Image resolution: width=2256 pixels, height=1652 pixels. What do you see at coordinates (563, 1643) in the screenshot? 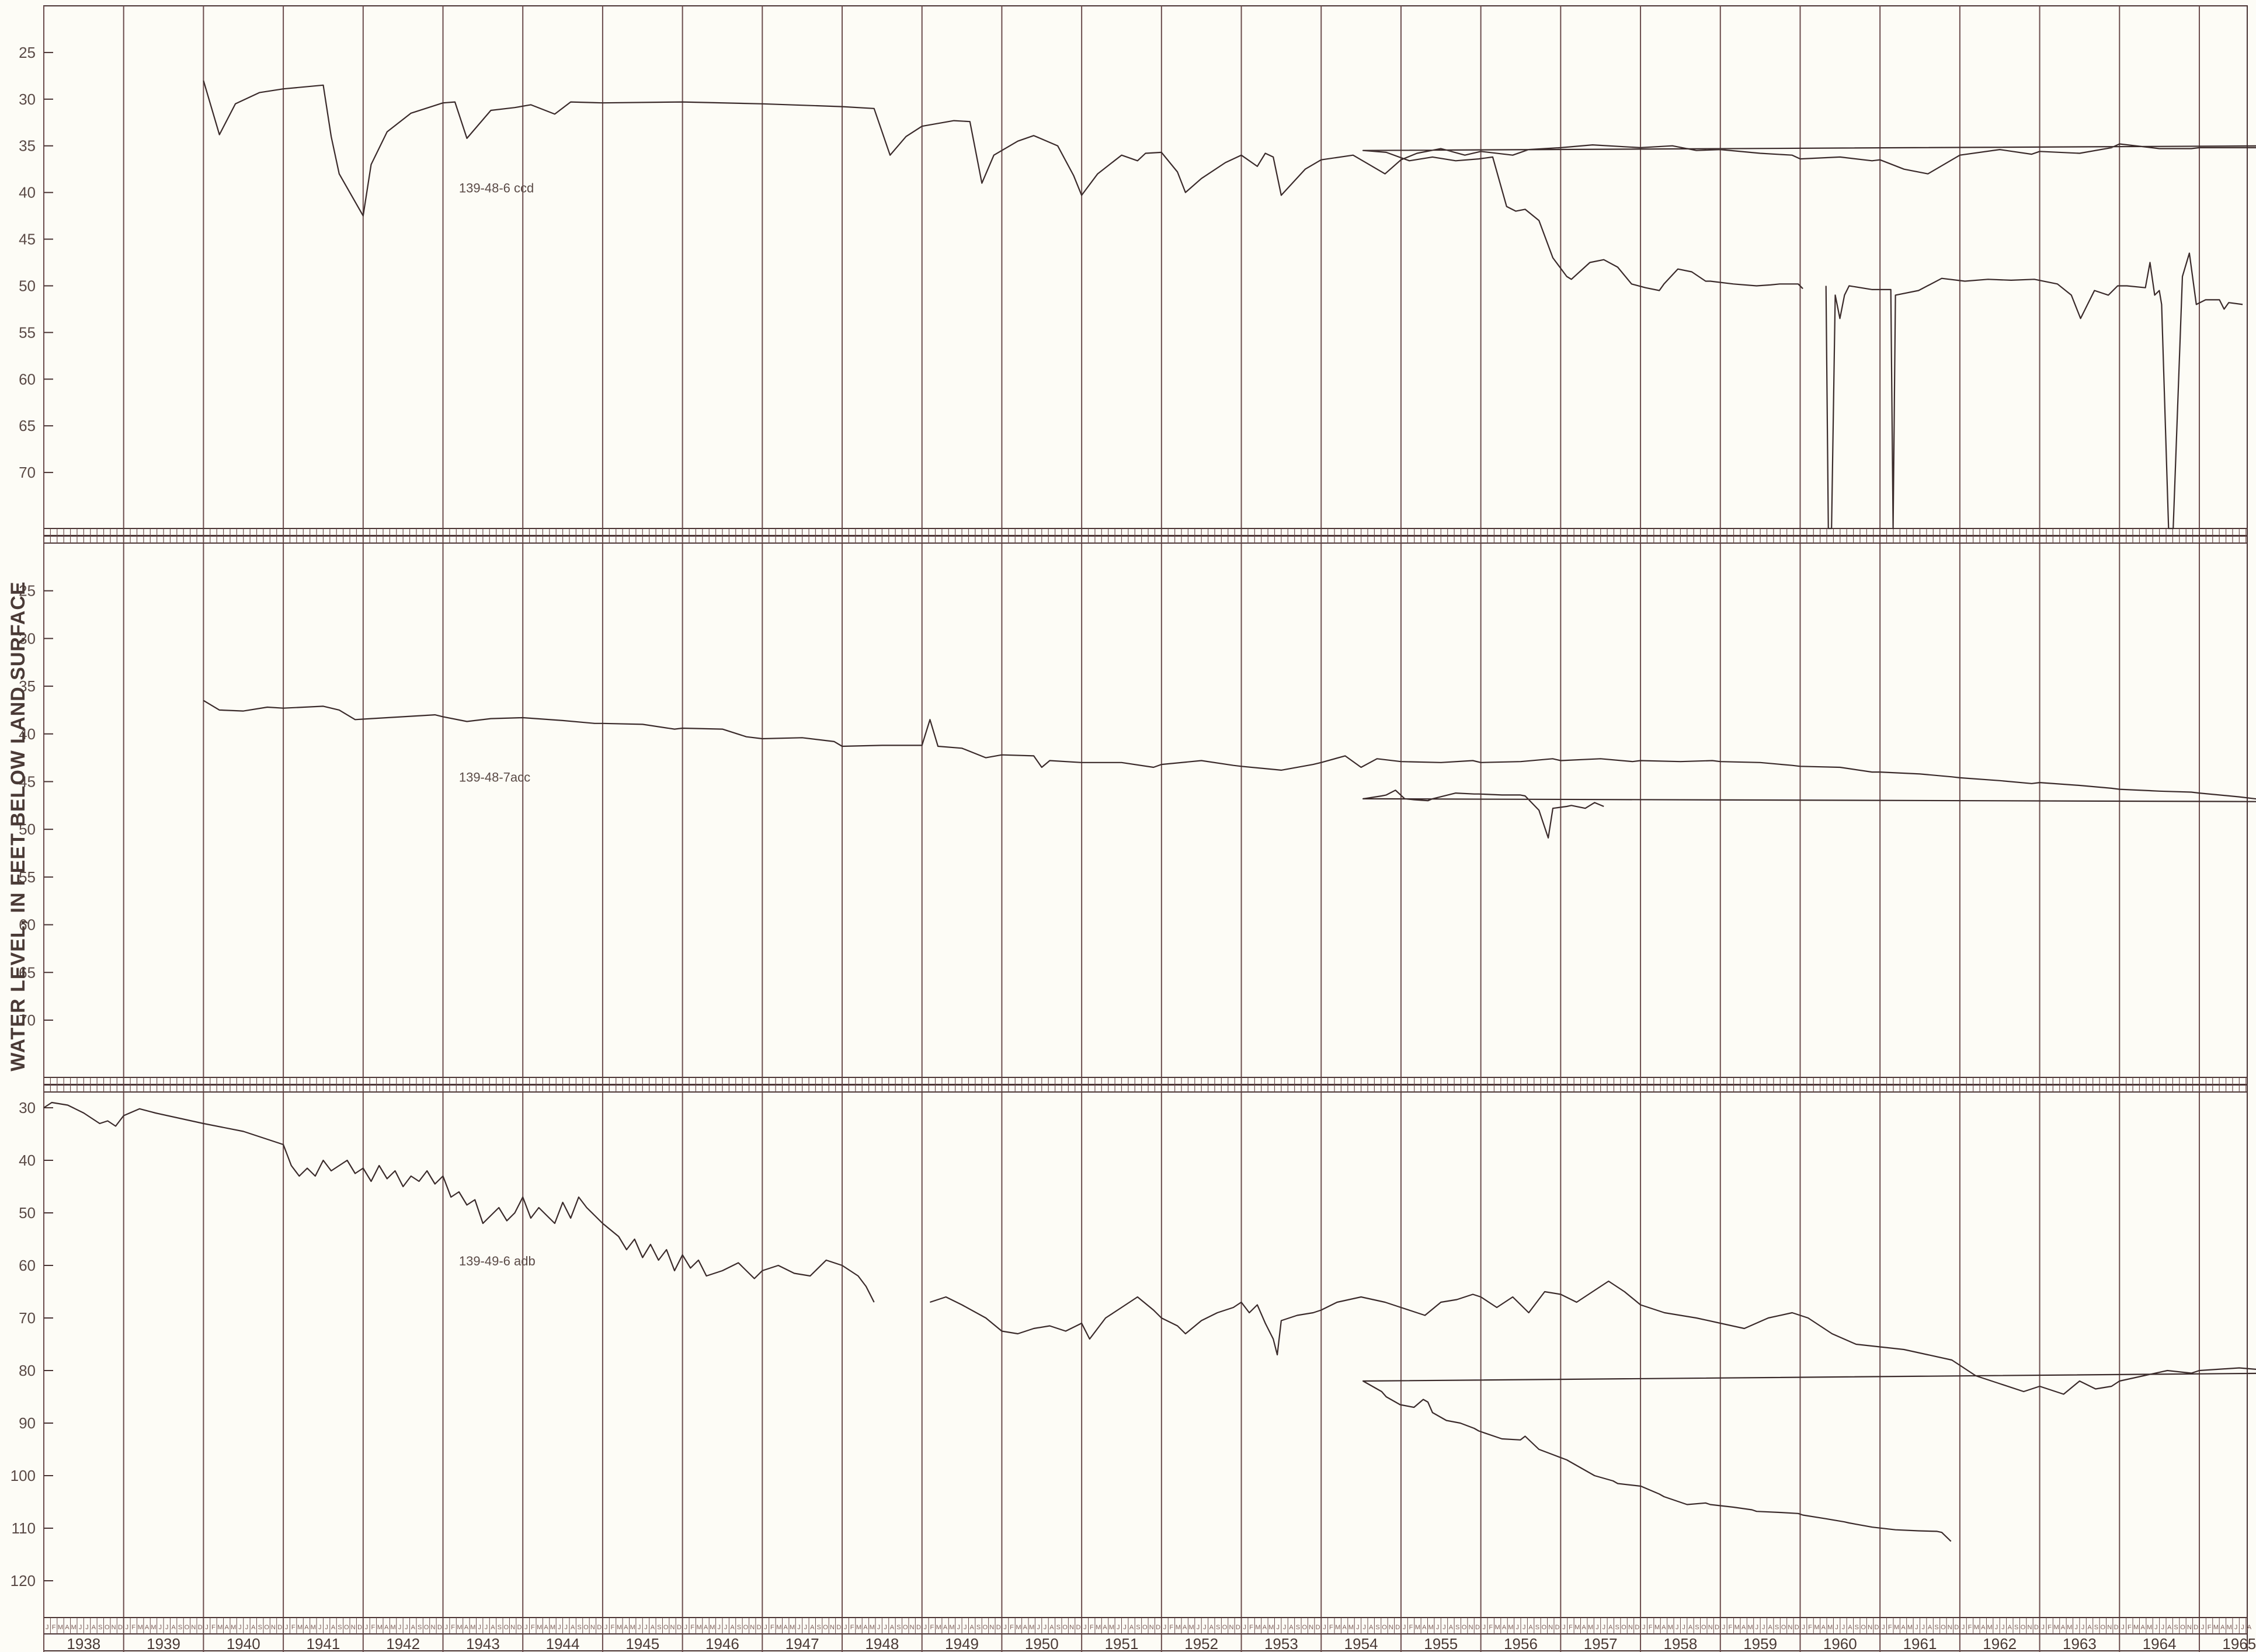
I see `year-label: 1944` at bounding box center [563, 1643].